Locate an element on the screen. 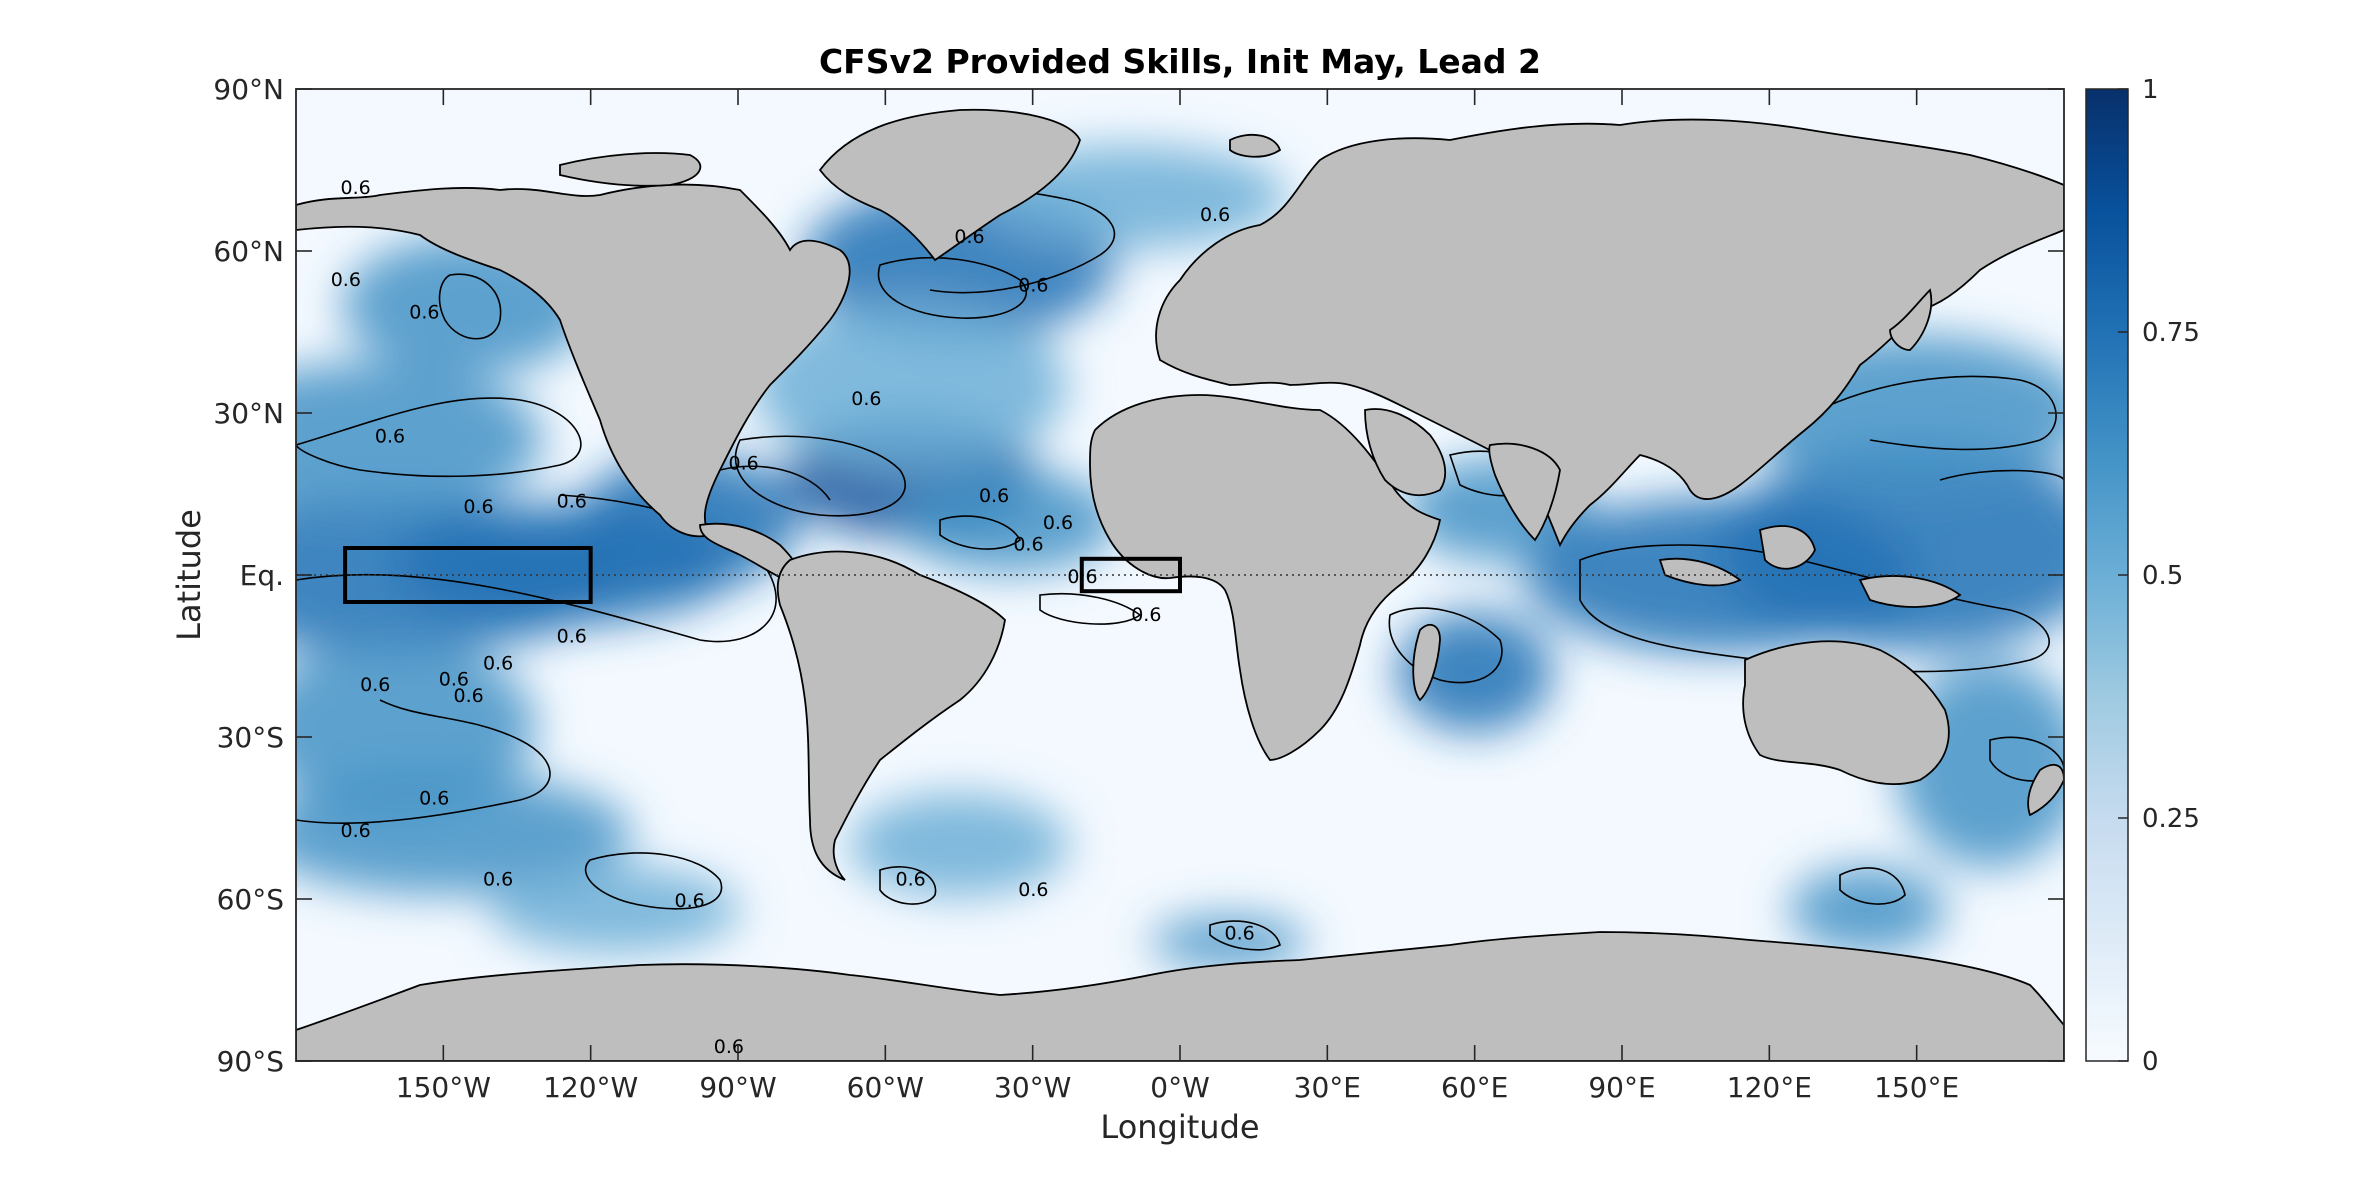  colorbar-tick-label: 0.5 is located at coordinates (2162, 576).